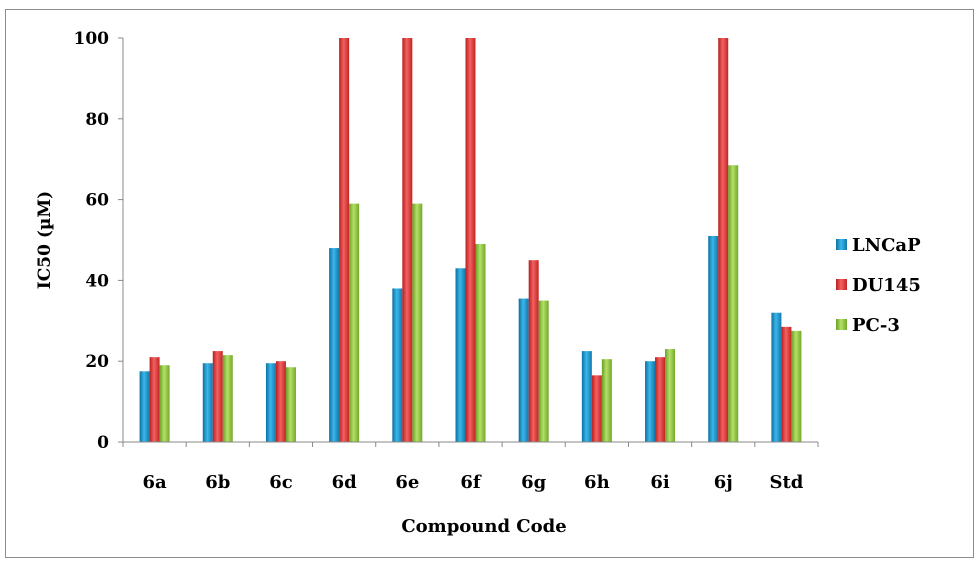 The width and height of the screenshot is (977, 562). Describe the element at coordinates (92, 39) in the screenshot. I see `y-tick-label: 100` at that location.